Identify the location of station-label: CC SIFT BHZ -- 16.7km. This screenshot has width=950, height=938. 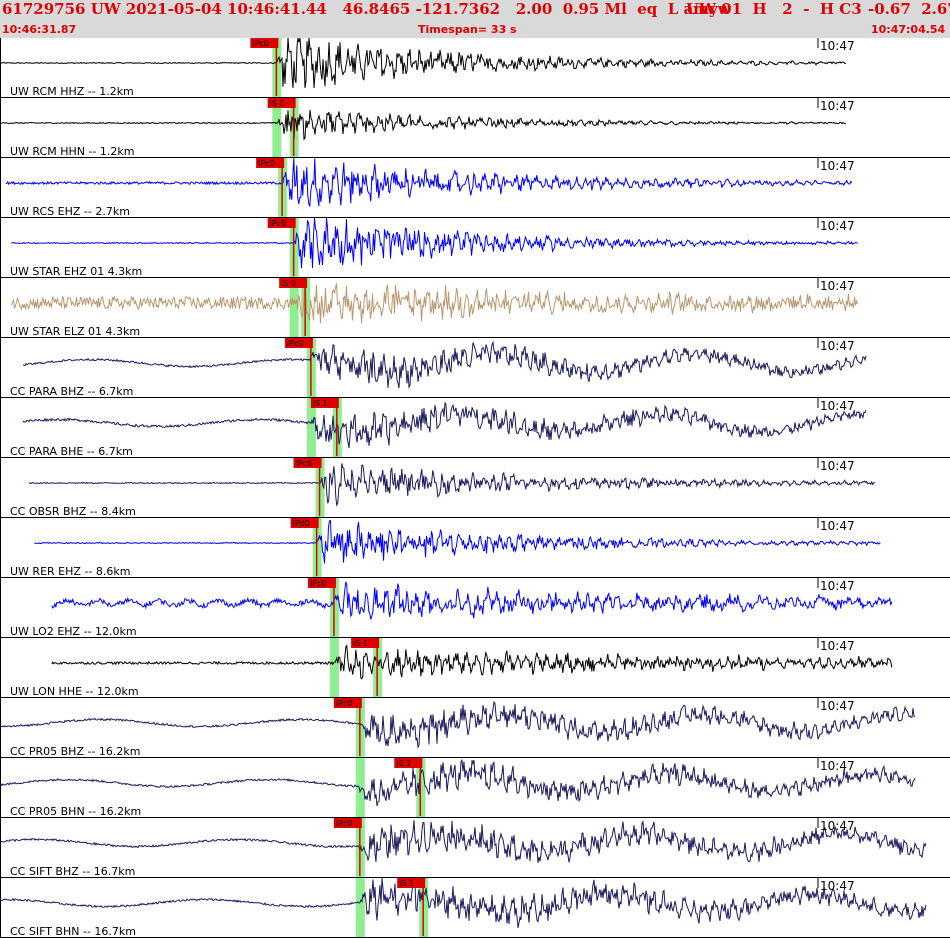
(72, 871).